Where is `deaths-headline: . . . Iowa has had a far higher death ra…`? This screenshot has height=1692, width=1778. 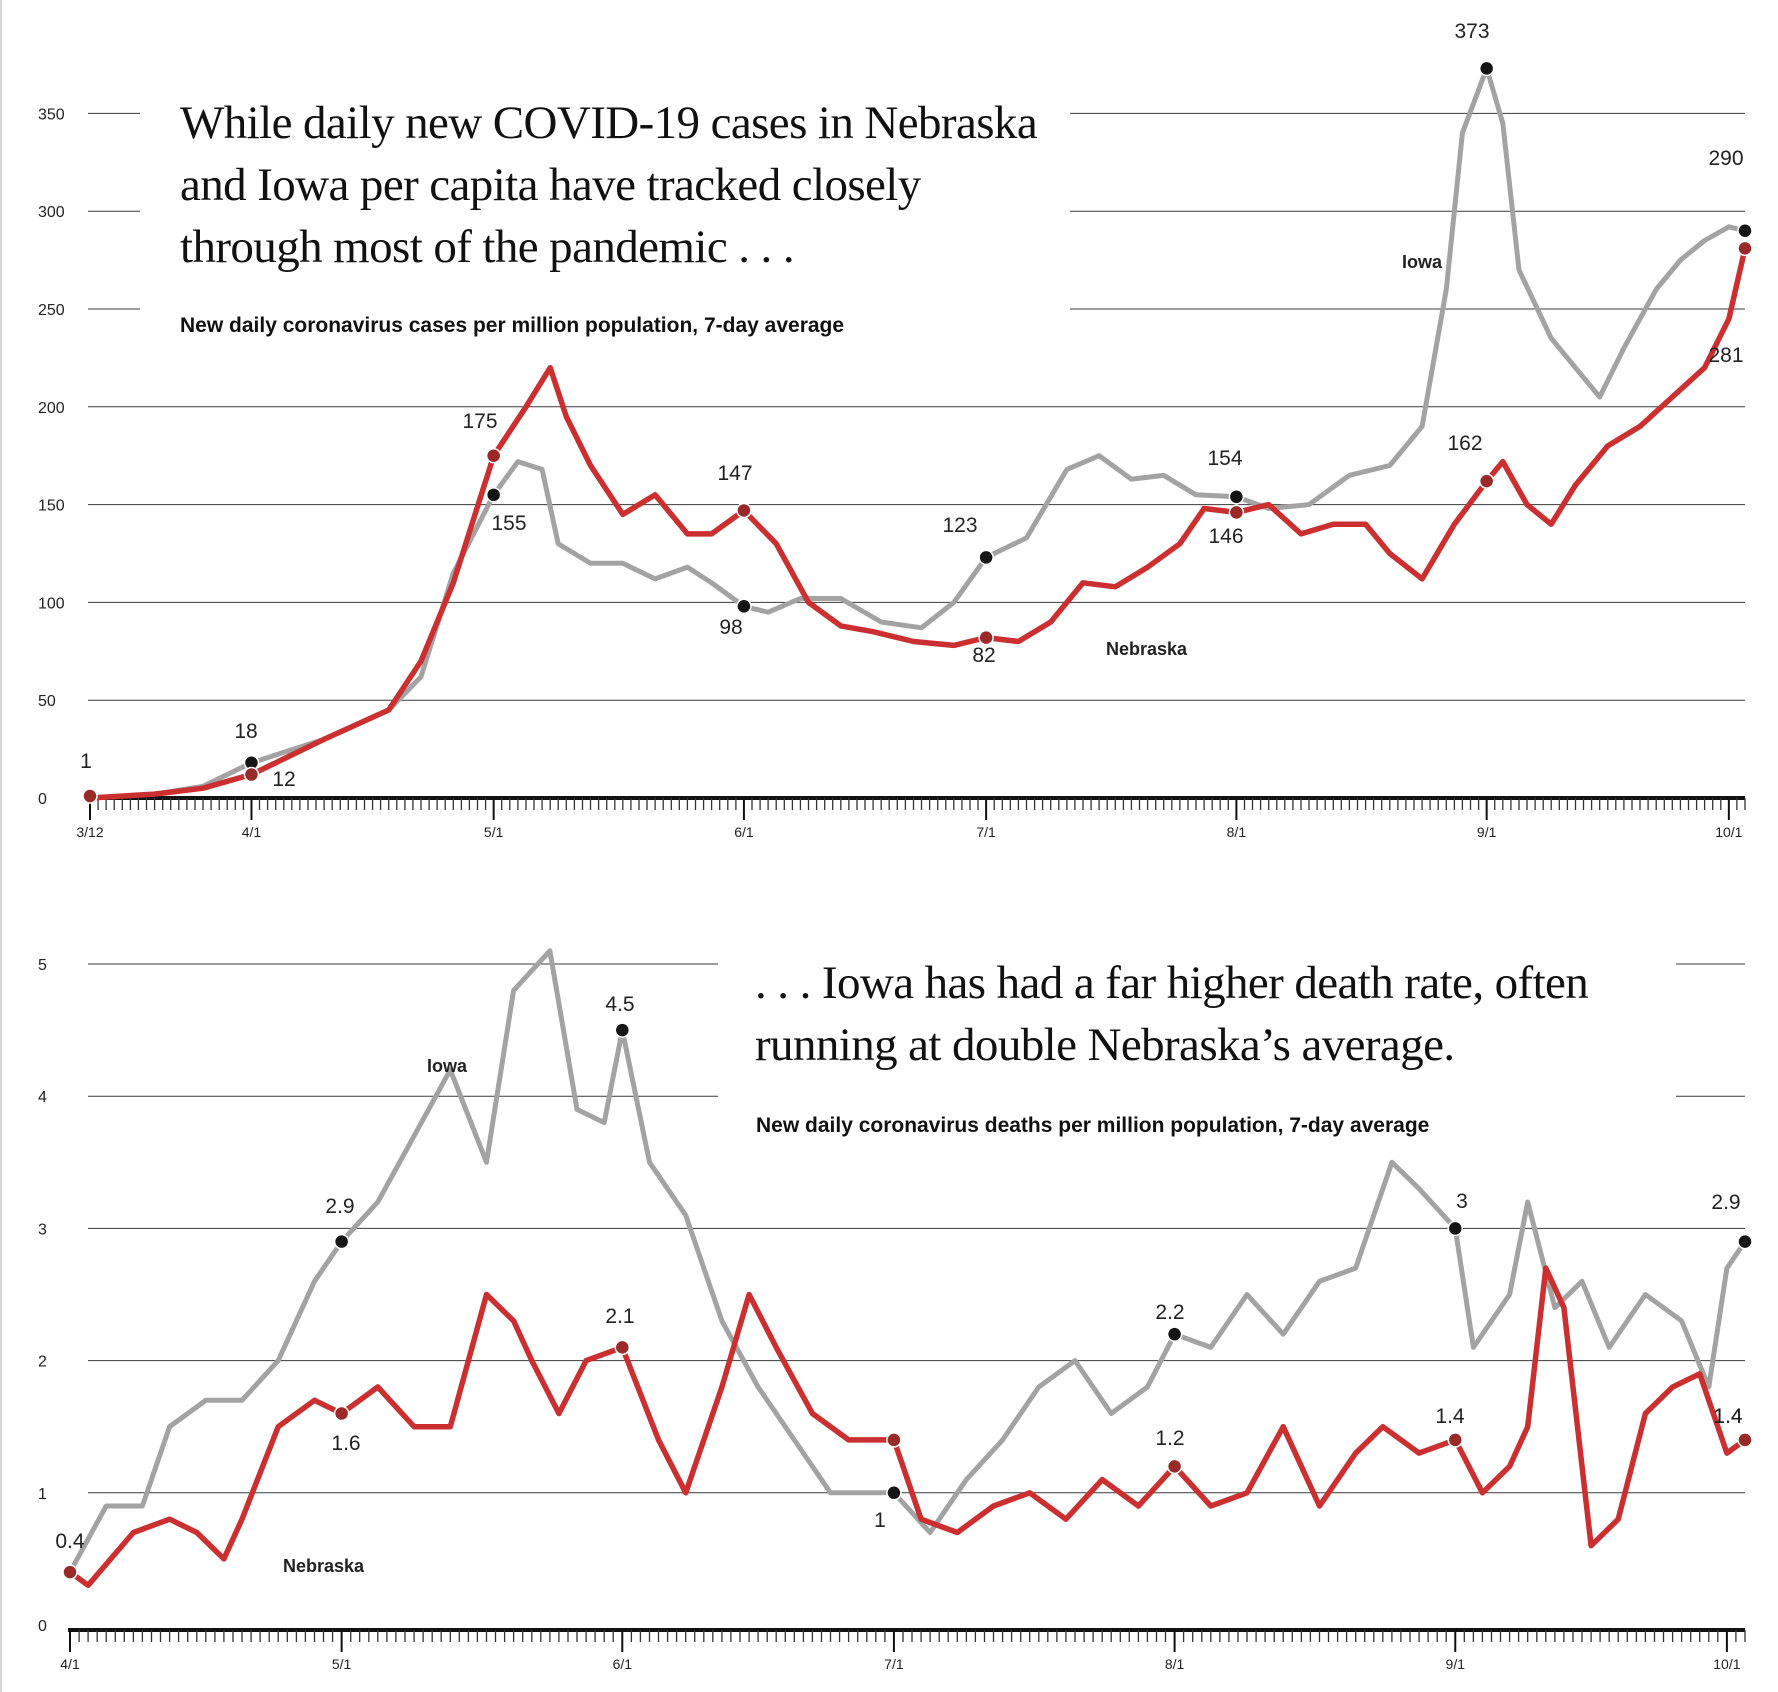
deaths-headline: . . . Iowa has had a far higher death ra… is located at coordinates (1172, 1014).